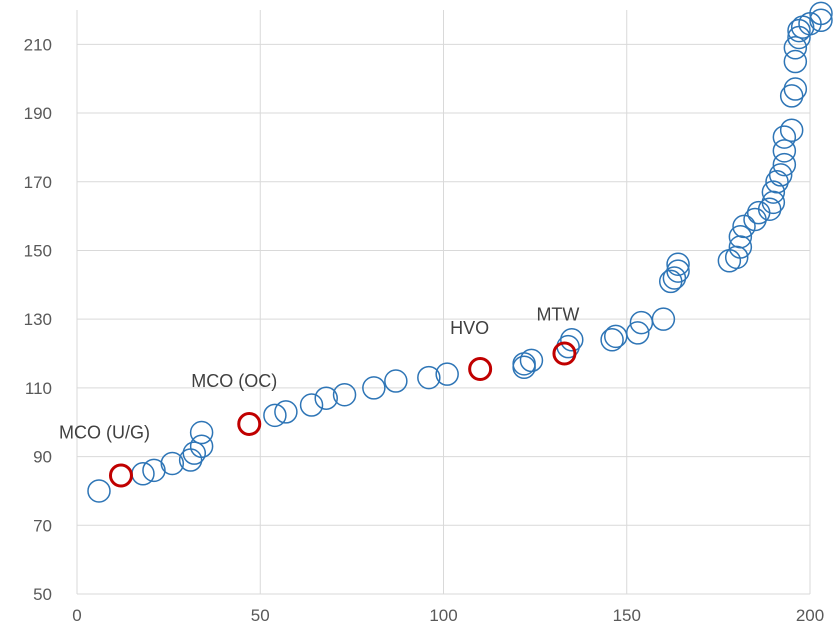 The image size is (838, 633). Describe the element at coordinates (38, 250) in the screenshot. I see `y-tick-label: 150` at that location.